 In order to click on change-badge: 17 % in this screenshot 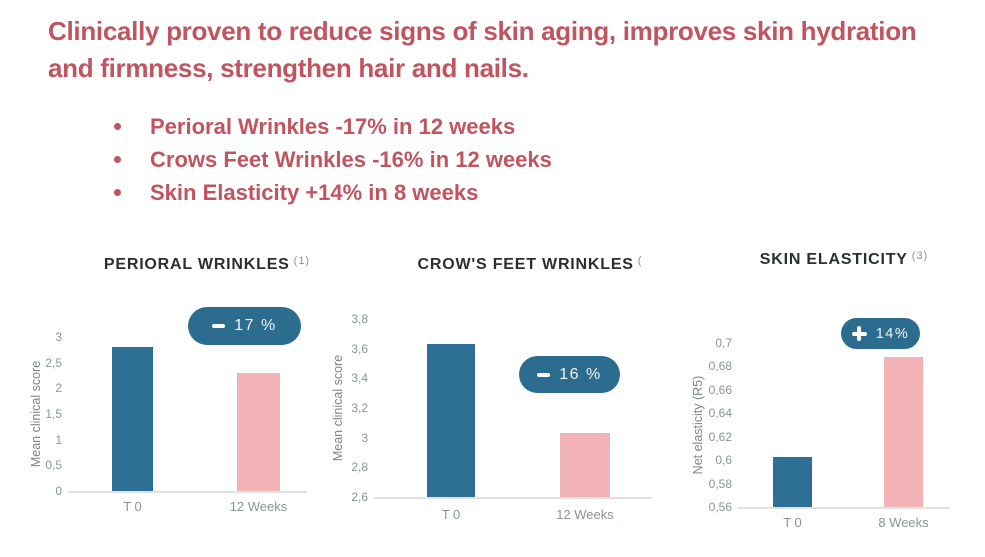, I will do `click(244, 326)`.